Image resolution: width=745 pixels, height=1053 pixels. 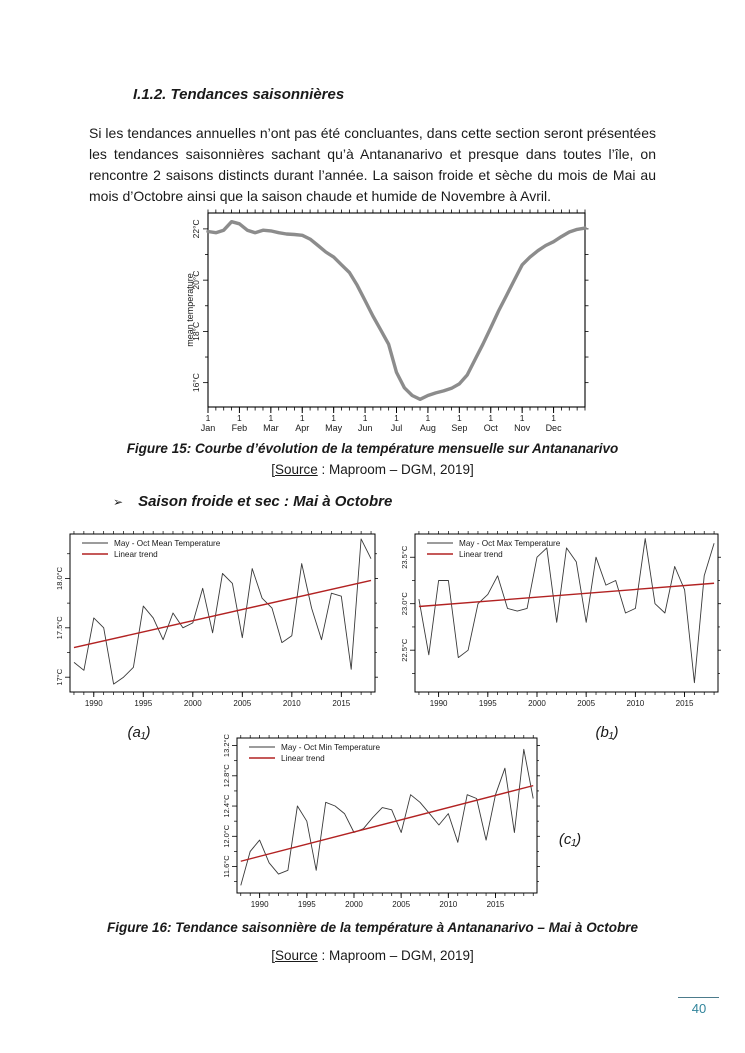 What do you see at coordinates (365, 428) in the screenshot?
I see `svg-text: Jun` at bounding box center [365, 428].